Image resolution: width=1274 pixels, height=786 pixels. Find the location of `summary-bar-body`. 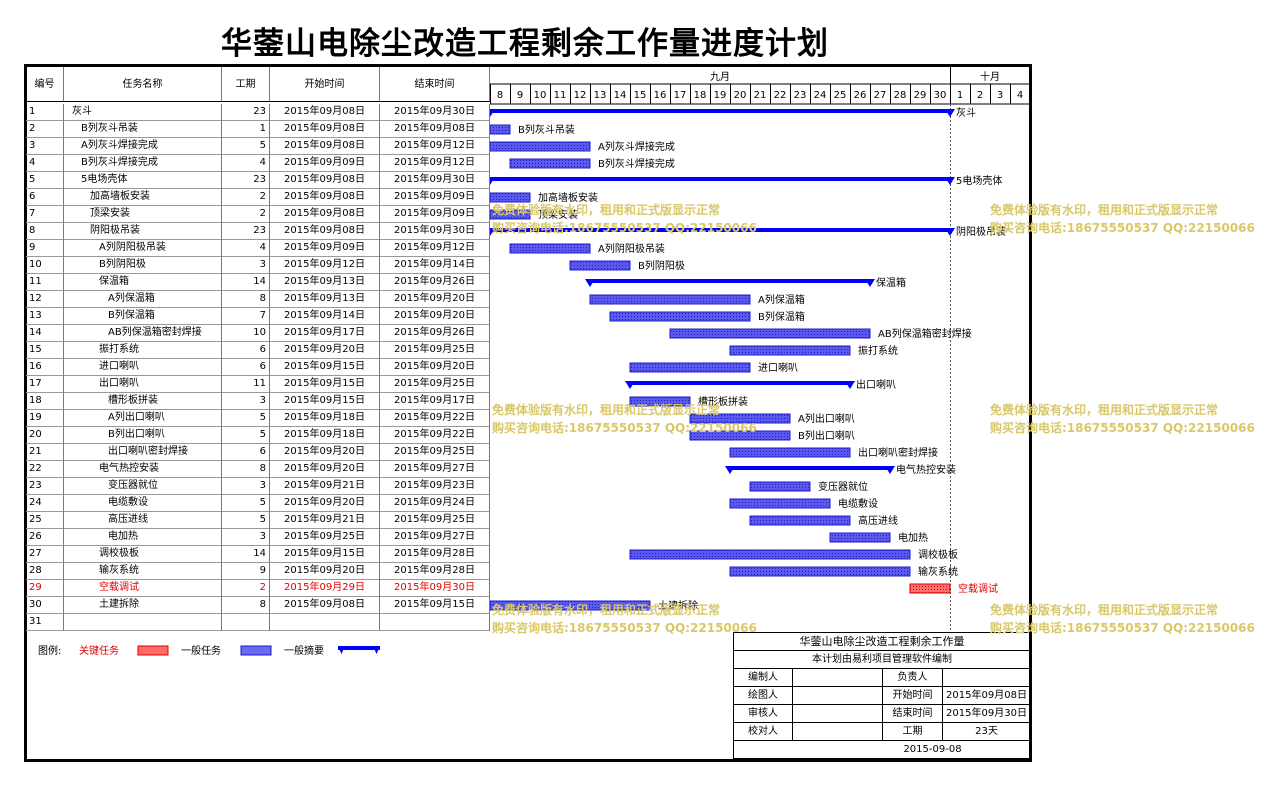

summary-bar-body is located at coordinates (810, 468).